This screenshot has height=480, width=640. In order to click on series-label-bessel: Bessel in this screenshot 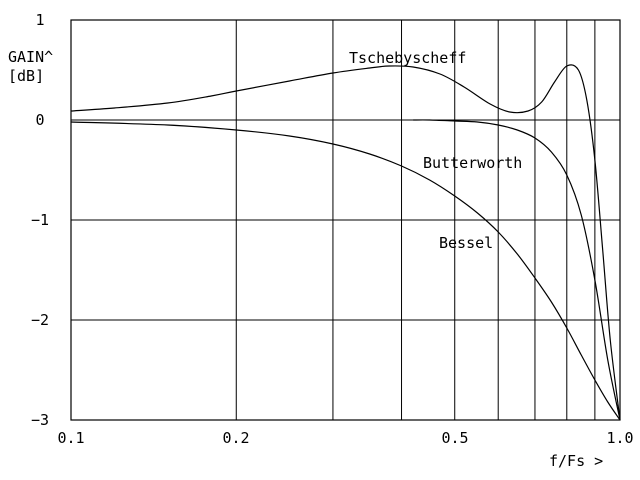, I will do `click(466, 243)`.